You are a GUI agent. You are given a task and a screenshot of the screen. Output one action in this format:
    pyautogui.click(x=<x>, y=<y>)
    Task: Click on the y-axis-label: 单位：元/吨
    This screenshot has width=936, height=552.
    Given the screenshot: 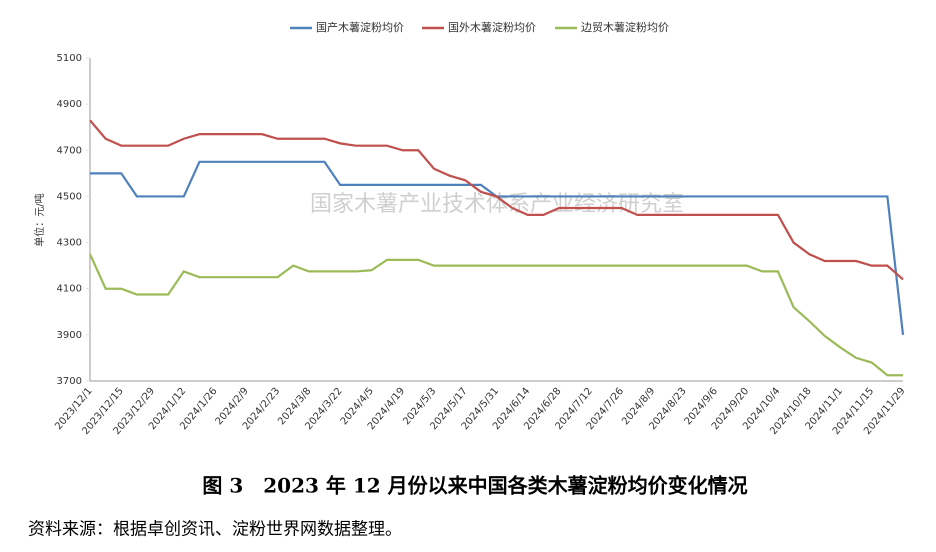 What is the action you would take?
    pyautogui.click(x=39, y=219)
    